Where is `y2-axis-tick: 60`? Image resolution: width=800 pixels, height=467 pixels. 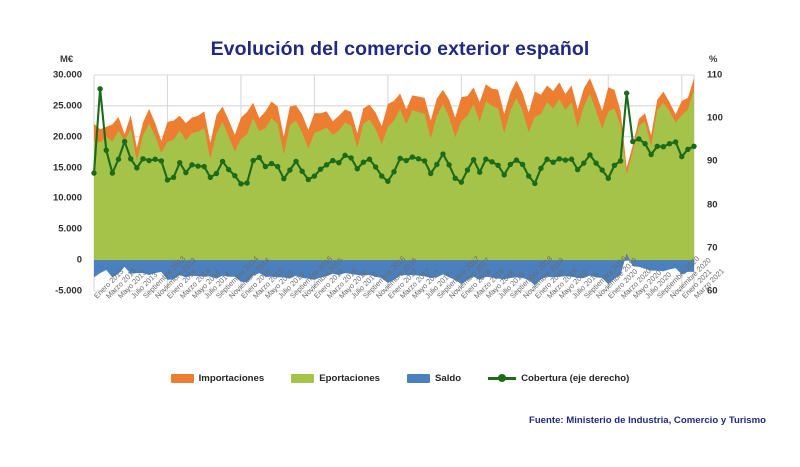
y2-axis-tick: 60 is located at coordinates (712, 291).